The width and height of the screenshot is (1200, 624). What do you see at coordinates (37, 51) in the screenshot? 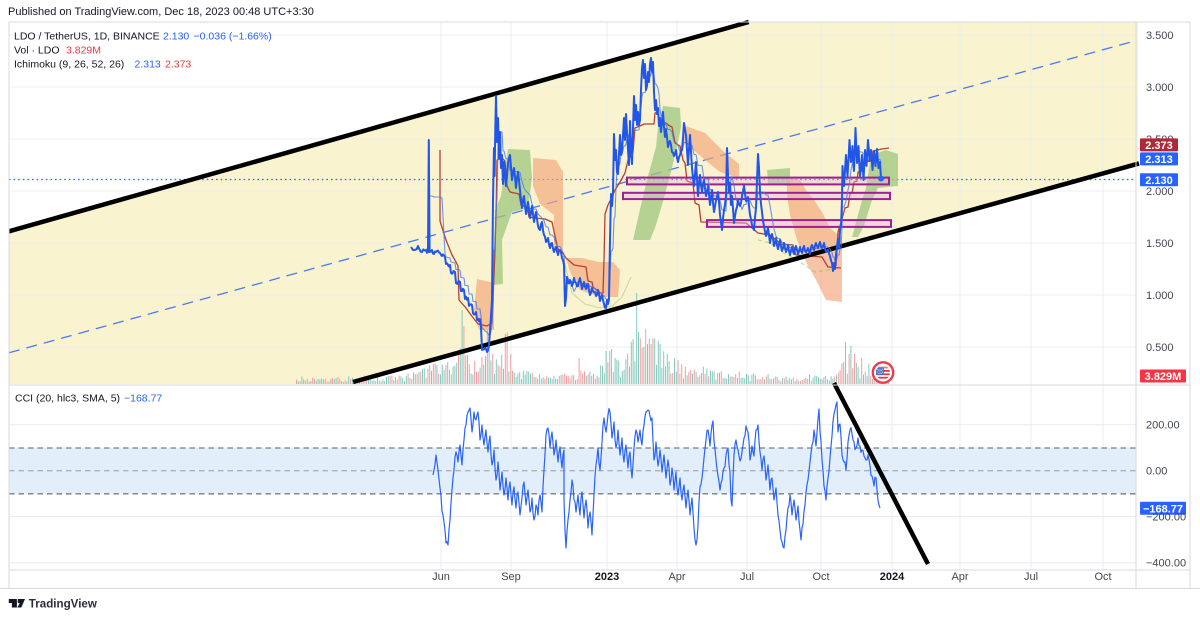
I see `svg-text: Vol · LDO` at bounding box center [37, 51].